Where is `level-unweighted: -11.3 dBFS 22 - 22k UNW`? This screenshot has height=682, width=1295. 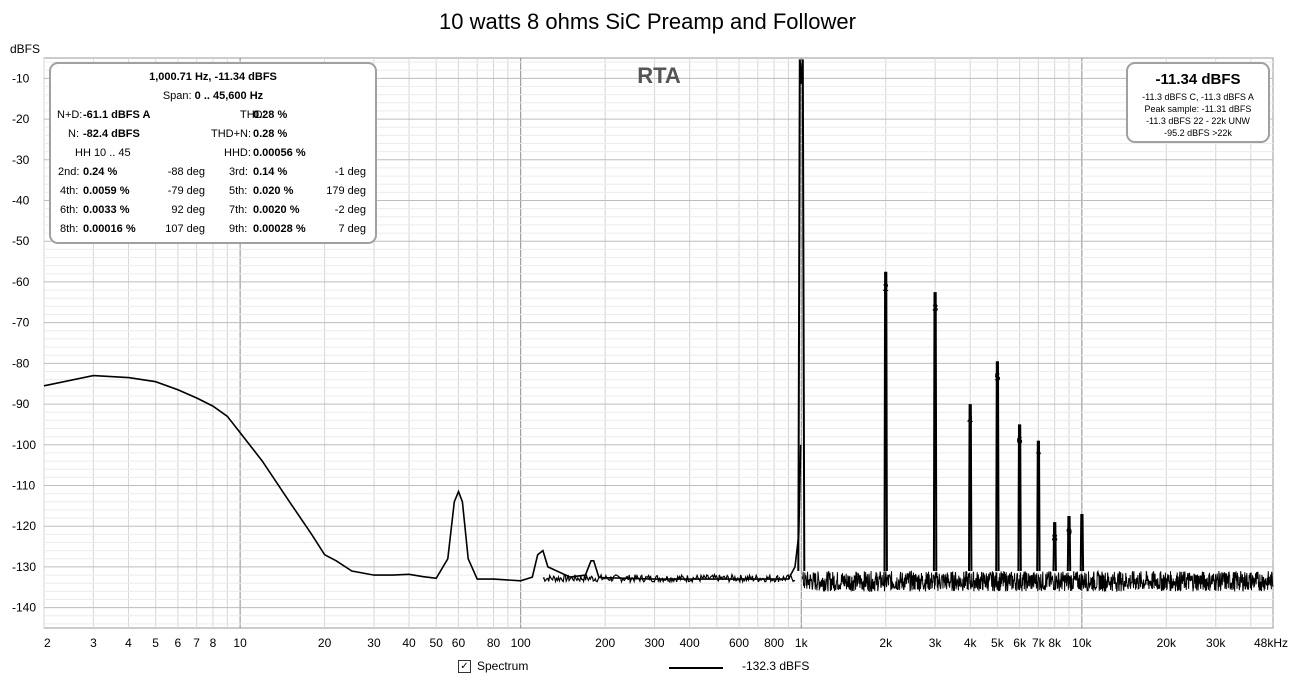 level-unweighted: -11.3 dBFS 22 - 22k UNW is located at coordinates (1198, 121).